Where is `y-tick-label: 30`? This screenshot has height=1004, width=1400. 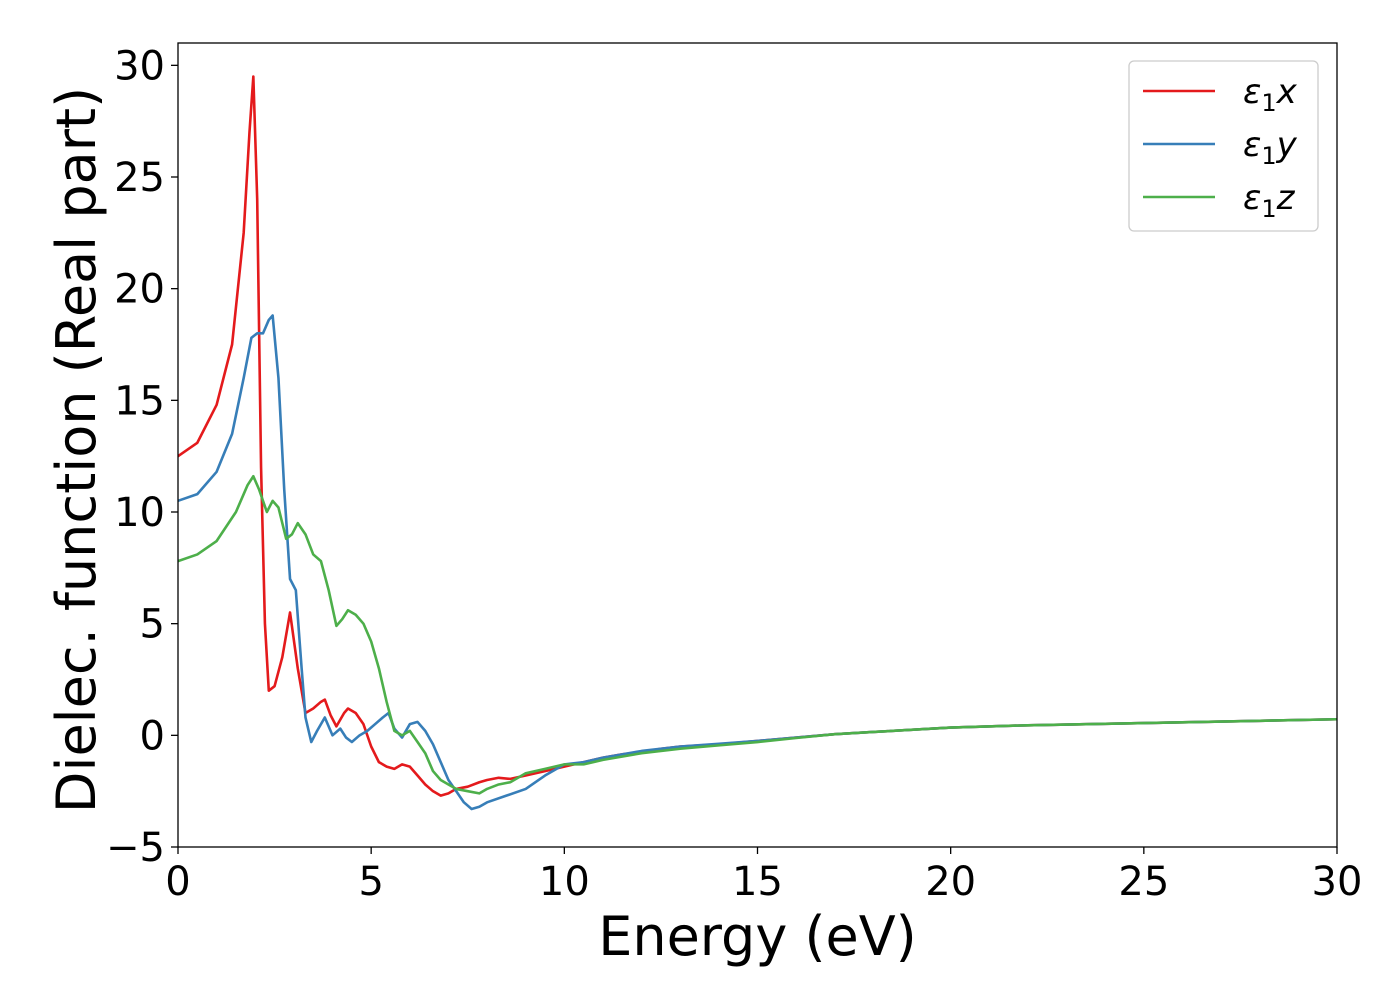
y-tick-label: 30 is located at coordinates (139, 66).